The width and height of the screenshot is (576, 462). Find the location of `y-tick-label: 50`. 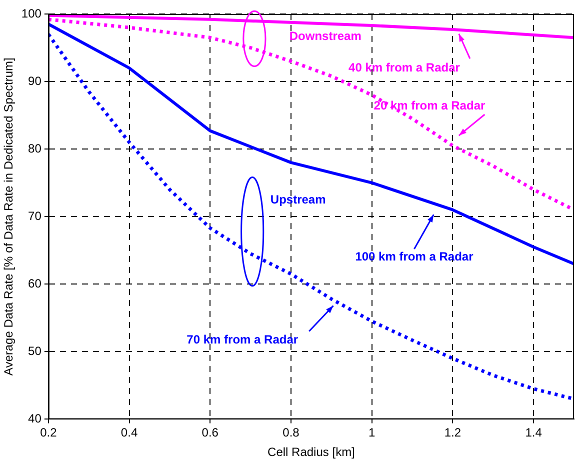

y-tick-label: 50 is located at coordinates (35, 351).